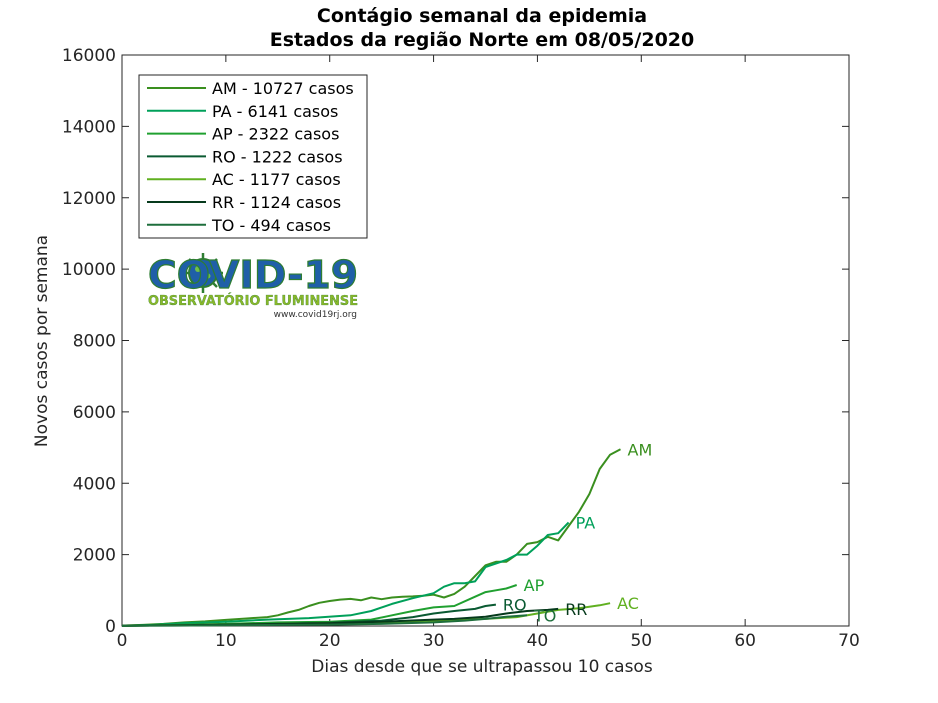 The width and height of the screenshot is (938, 703). I want to click on y-tick-label: 6000, so click(94, 413).